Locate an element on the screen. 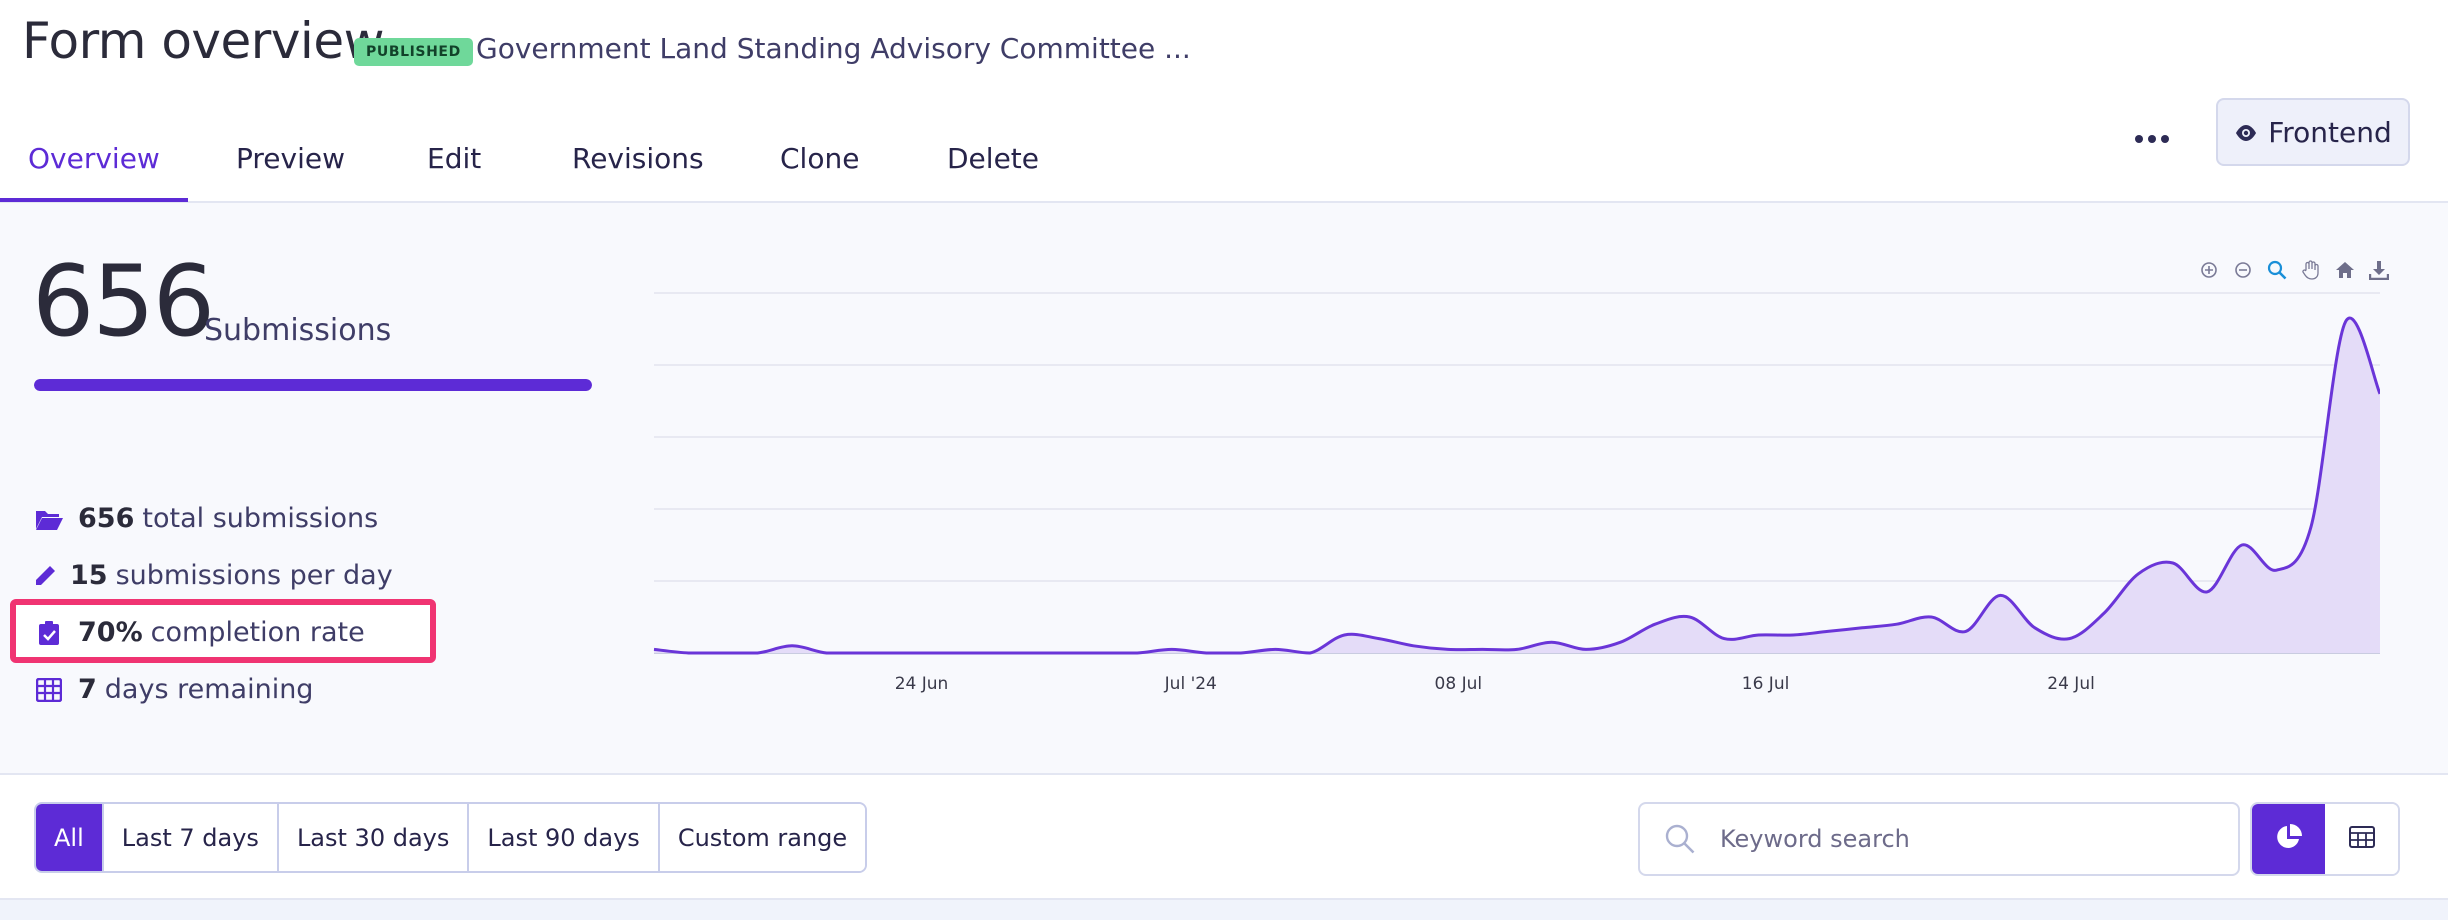 This screenshot has width=2448, height=920. submissions-progress-bar is located at coordinates (313, 385).